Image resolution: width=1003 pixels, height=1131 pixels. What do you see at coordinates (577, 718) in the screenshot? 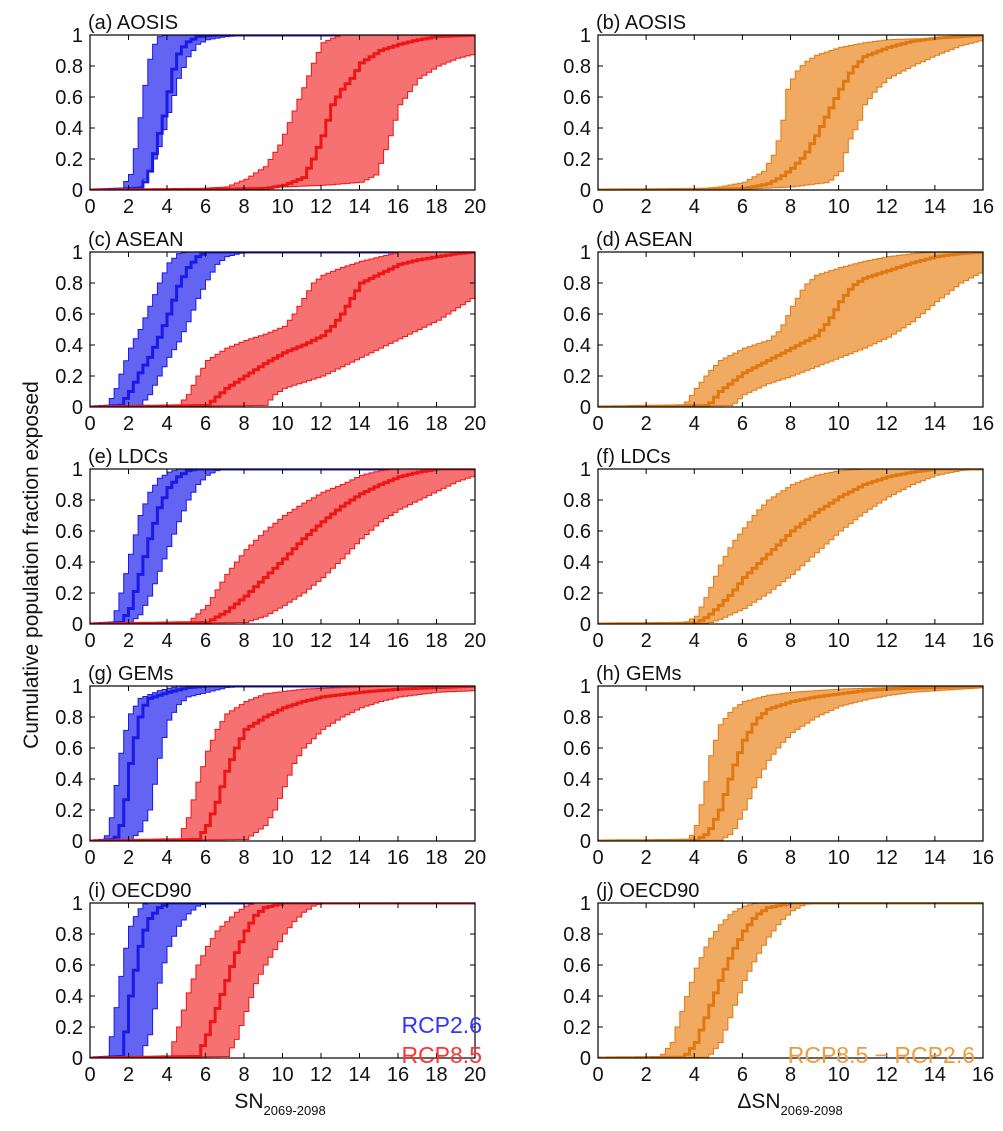
I see `h-gems-ytick-label: 0.8` at bounding box center [577, 718].